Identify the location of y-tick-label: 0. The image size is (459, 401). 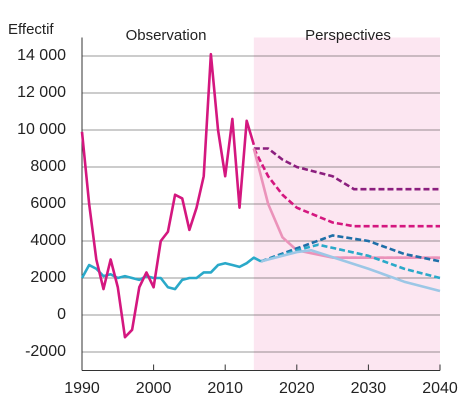
(61, 314).